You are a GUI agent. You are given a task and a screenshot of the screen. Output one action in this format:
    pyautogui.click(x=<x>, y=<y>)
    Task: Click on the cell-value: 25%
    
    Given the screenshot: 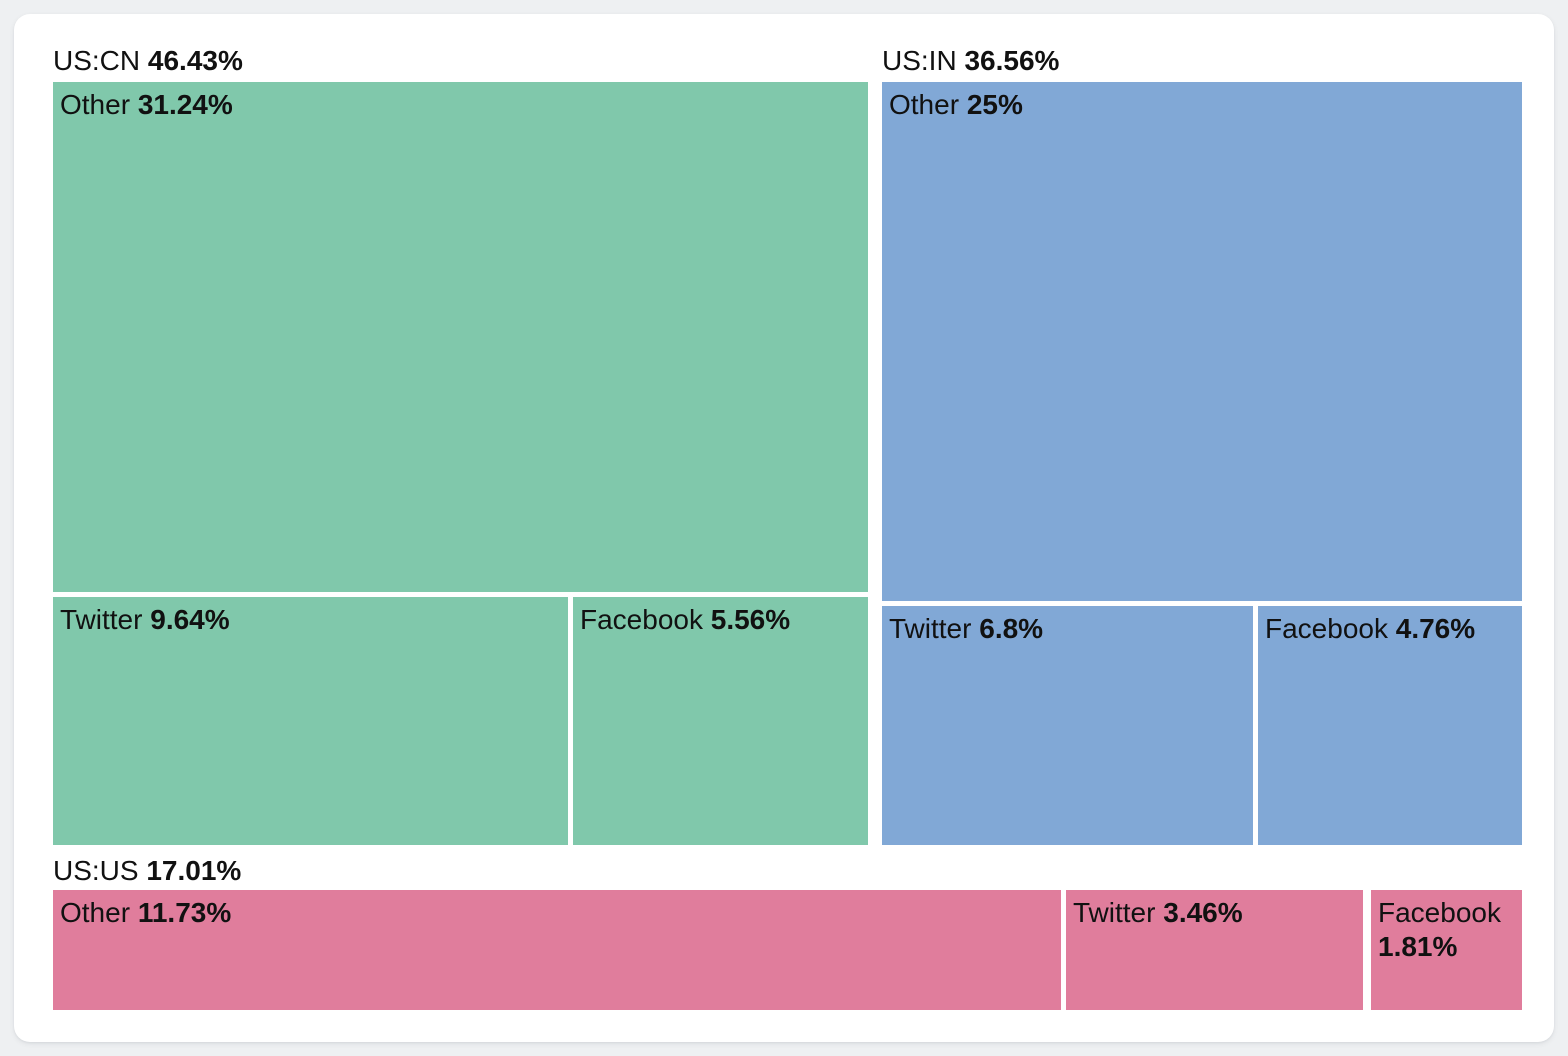 What is the action you would take?
    pyautogui.click(x=994, y=104)
    